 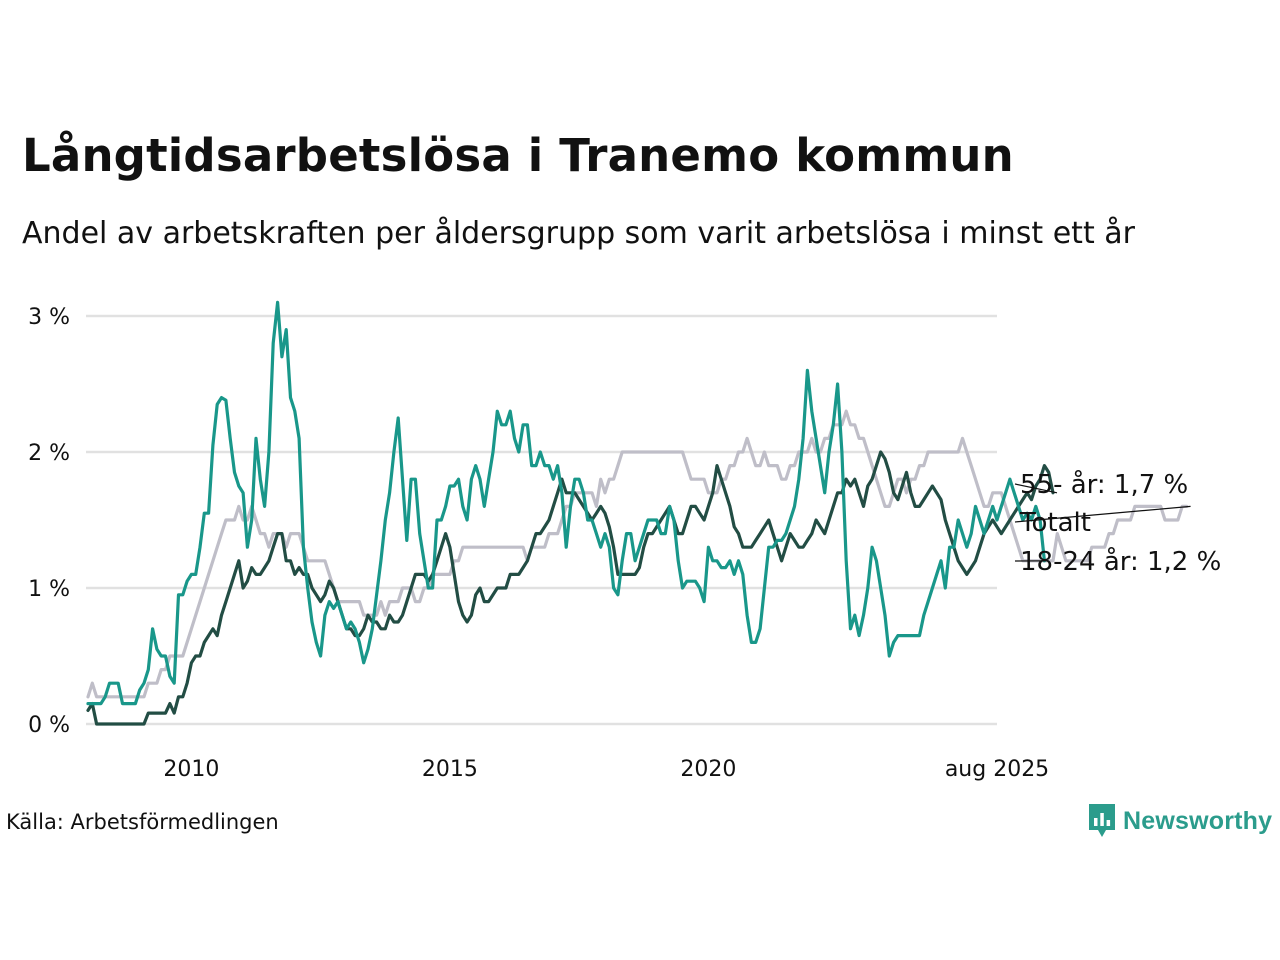 I want to click on x-axis: 2010 2015 2020 aug 2025, so click(x=606, y=769).